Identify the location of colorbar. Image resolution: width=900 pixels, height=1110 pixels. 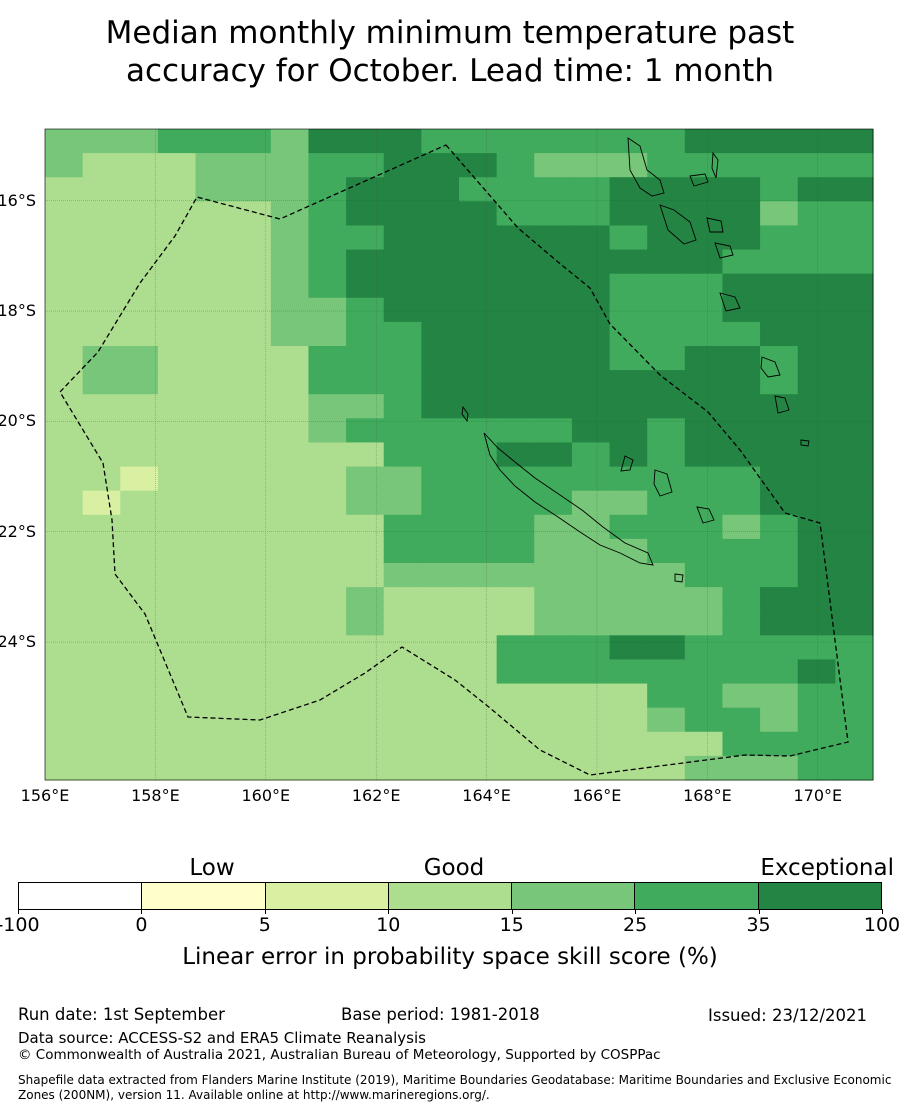
(450, 896).